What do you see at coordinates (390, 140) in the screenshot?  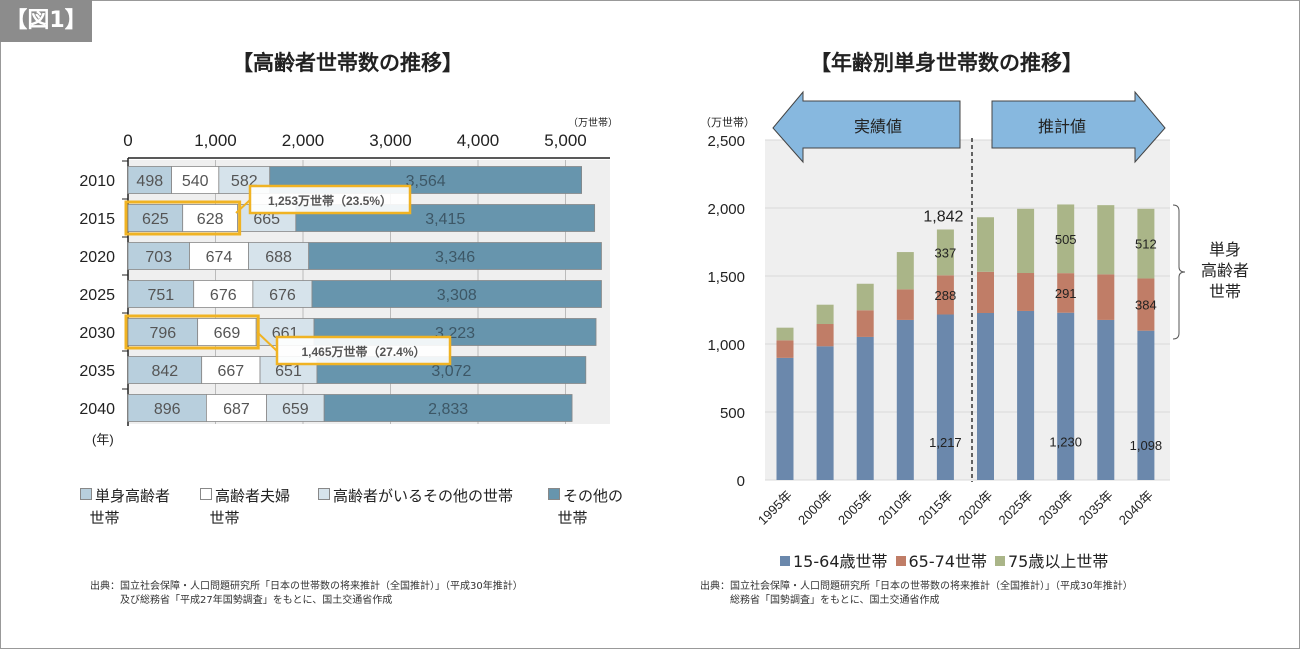 I see `x-tick-label: 3,000` at bounding box center [390, 140].